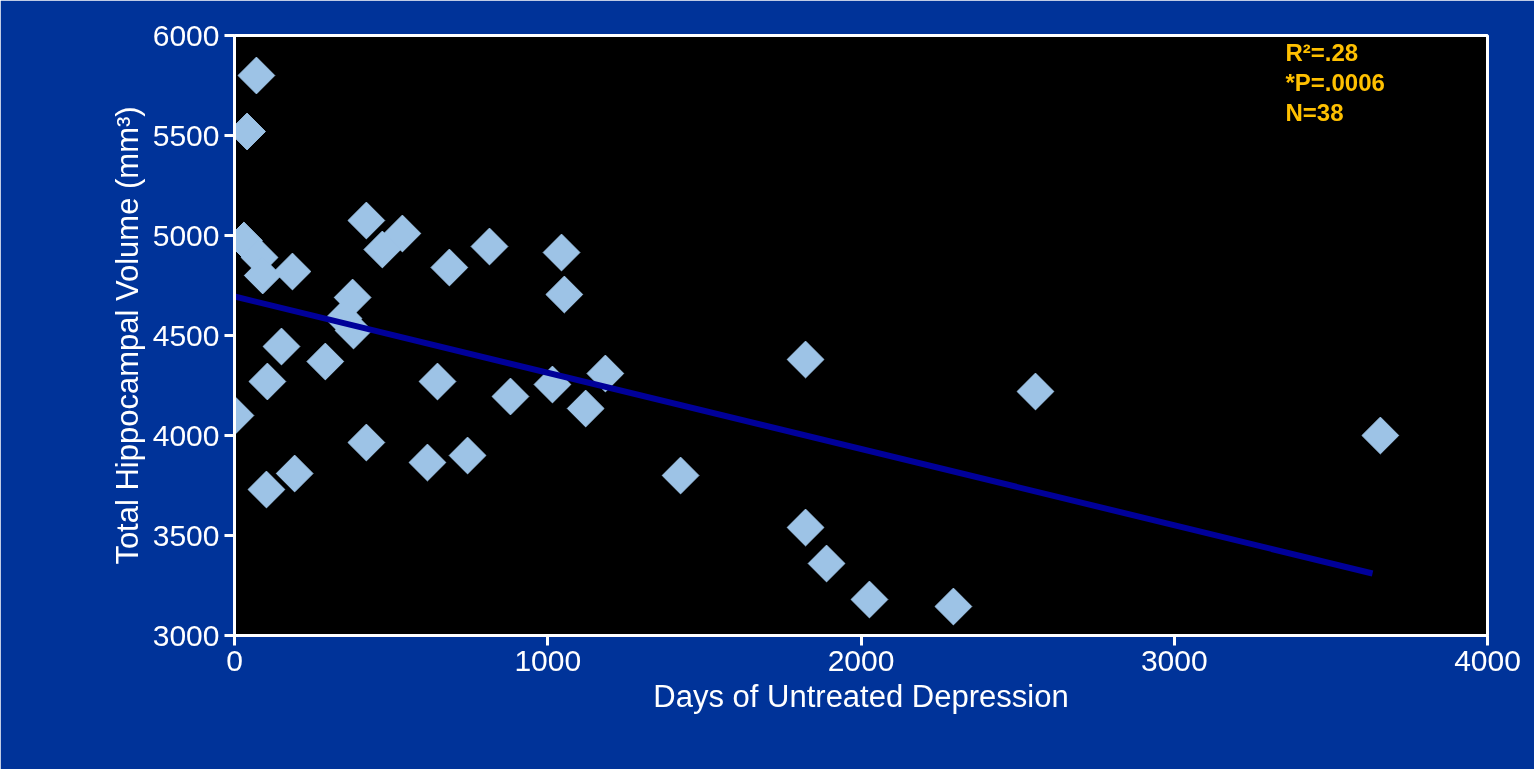 The height and width of the screenshot is (769, 1534). Describe the element at coordinates (1322, 52) in the screenshot. I see `annotation: R²=.28` at that location.